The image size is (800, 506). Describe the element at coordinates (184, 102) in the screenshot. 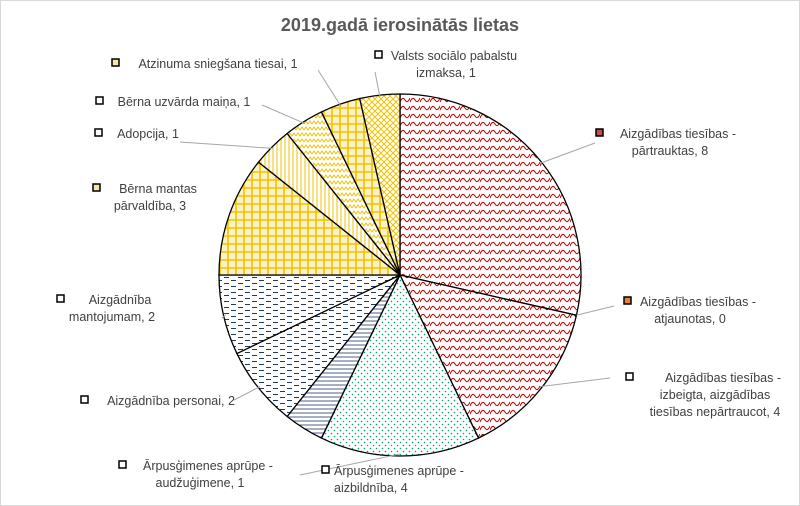

I see `data-label-text: Bērna uzvārda maiņa, 1` at that location.